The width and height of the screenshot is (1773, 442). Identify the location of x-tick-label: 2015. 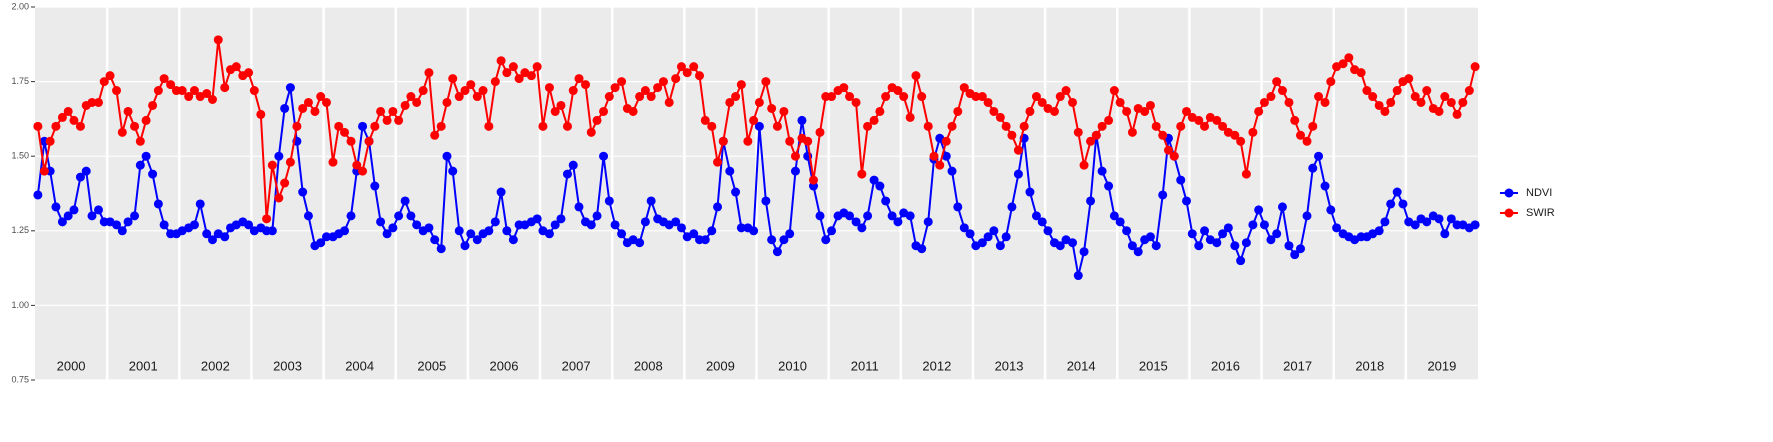
(1153, 365).